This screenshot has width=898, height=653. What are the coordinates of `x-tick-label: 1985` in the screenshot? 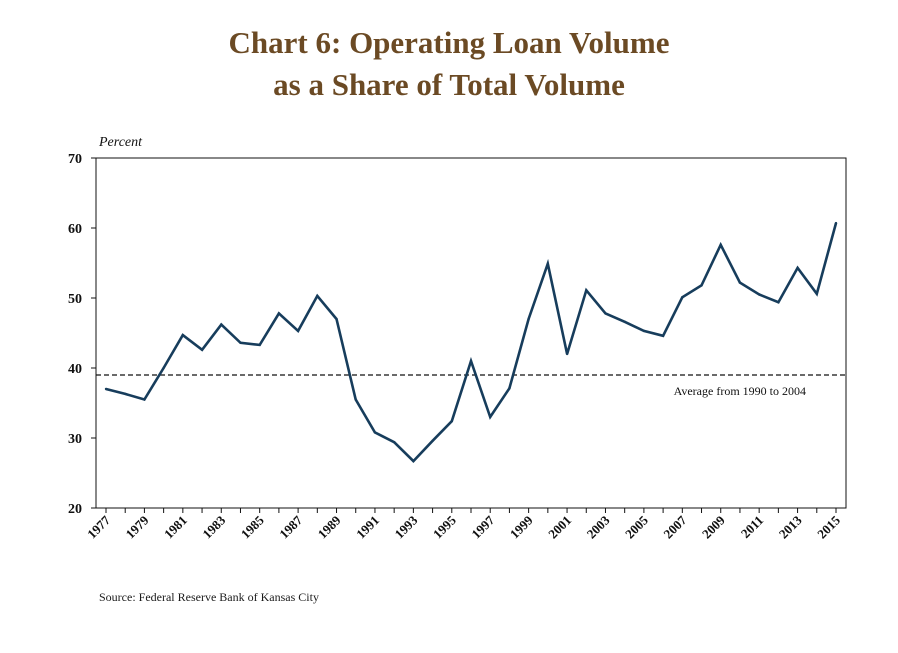 It's located at (252, 526).